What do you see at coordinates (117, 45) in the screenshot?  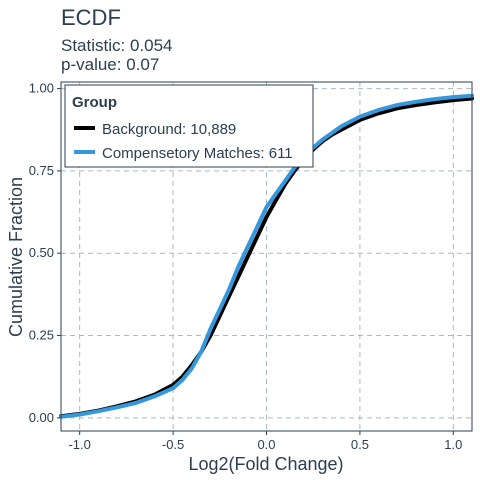 I see `statistic-text: Statistic: 0.054` at bounding box center [117, 45].